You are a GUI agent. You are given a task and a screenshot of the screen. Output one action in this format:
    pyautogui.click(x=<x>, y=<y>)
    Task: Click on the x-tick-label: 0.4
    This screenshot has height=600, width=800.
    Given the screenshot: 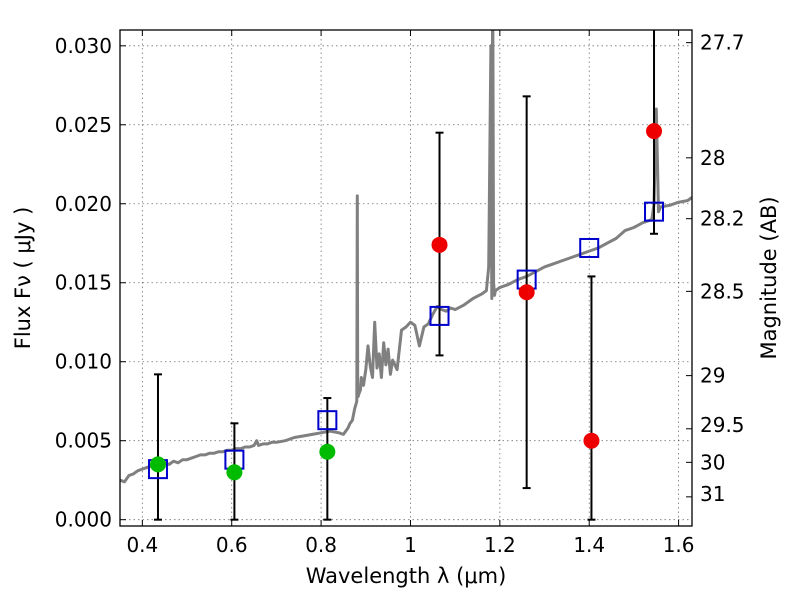 What is the action you would take?
    pyautogui.click(x=142, y=545)
    